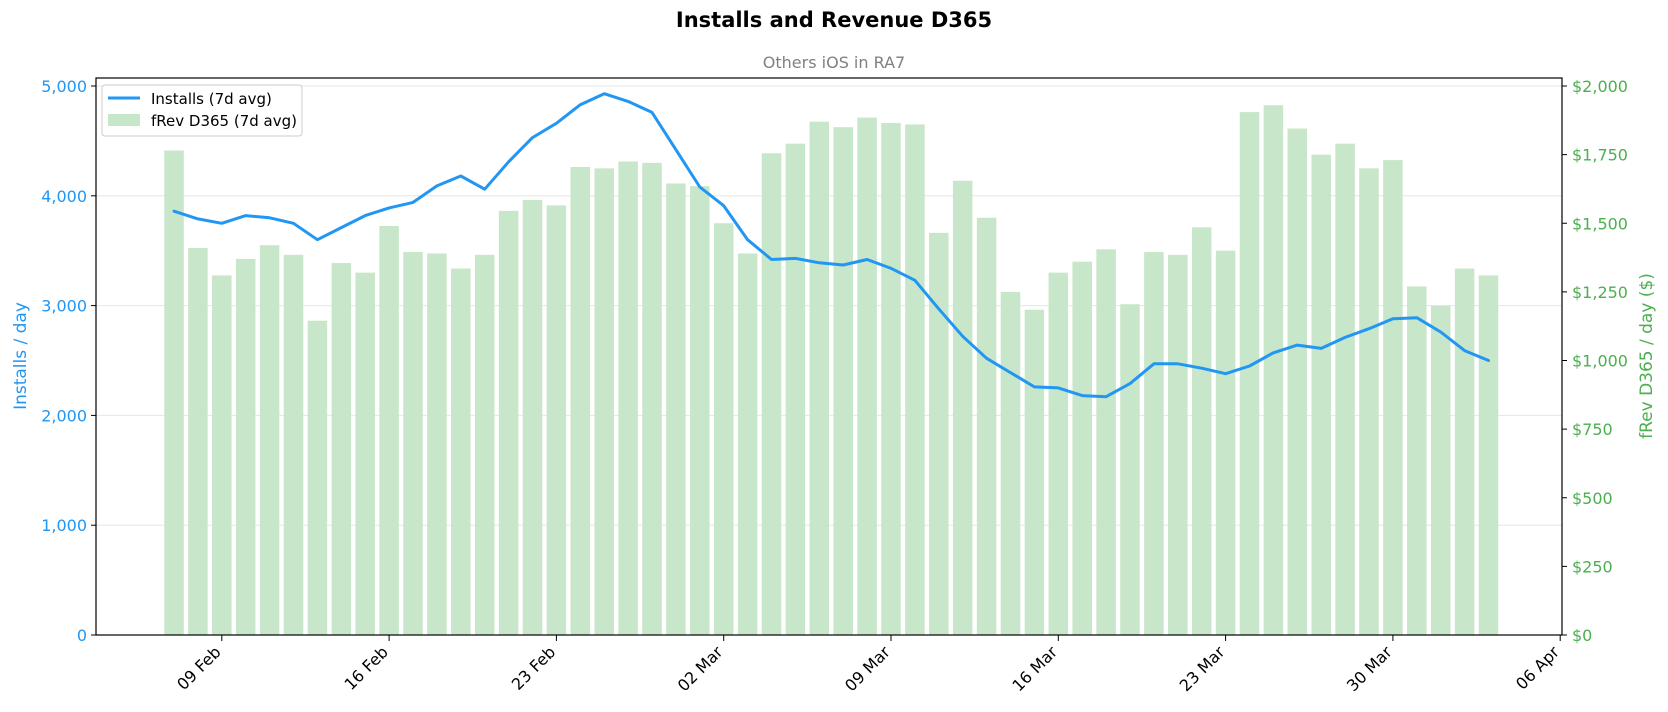 This screenshot has width=1668, height=712. Describe the element at coordinates (1592, 429) in the screenshot. I see `y-right-tick-label: $750` at that location.